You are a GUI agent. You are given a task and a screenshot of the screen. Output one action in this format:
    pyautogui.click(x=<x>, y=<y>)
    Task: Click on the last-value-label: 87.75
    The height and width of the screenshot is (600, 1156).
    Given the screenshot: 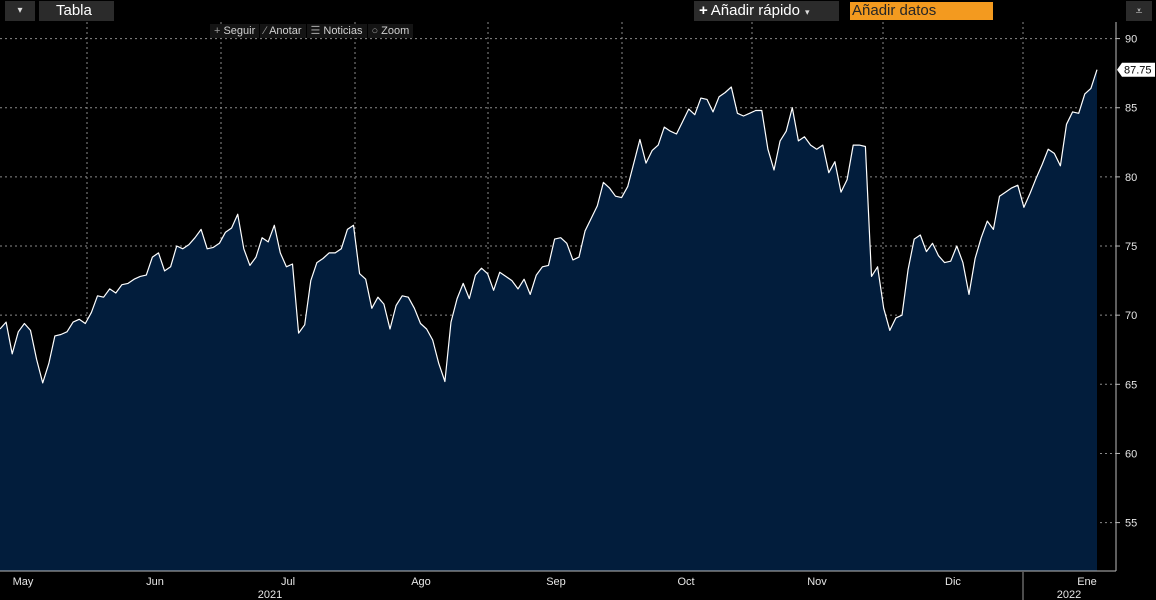 What is the action you would take?
    pyautogui.click(x=1138, y=71)
    